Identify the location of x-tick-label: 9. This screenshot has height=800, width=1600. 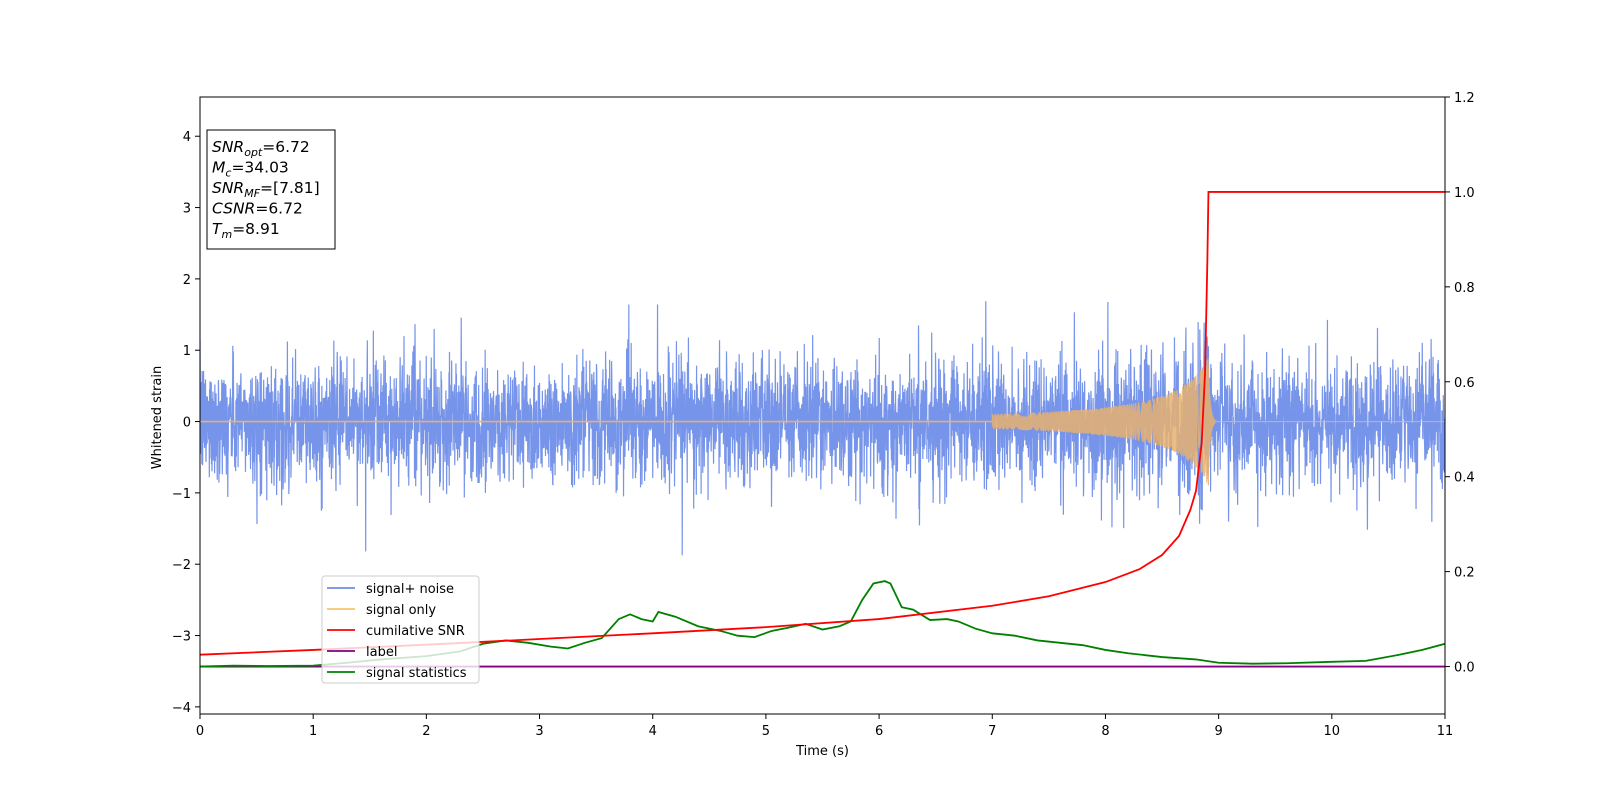
(1218, 731).